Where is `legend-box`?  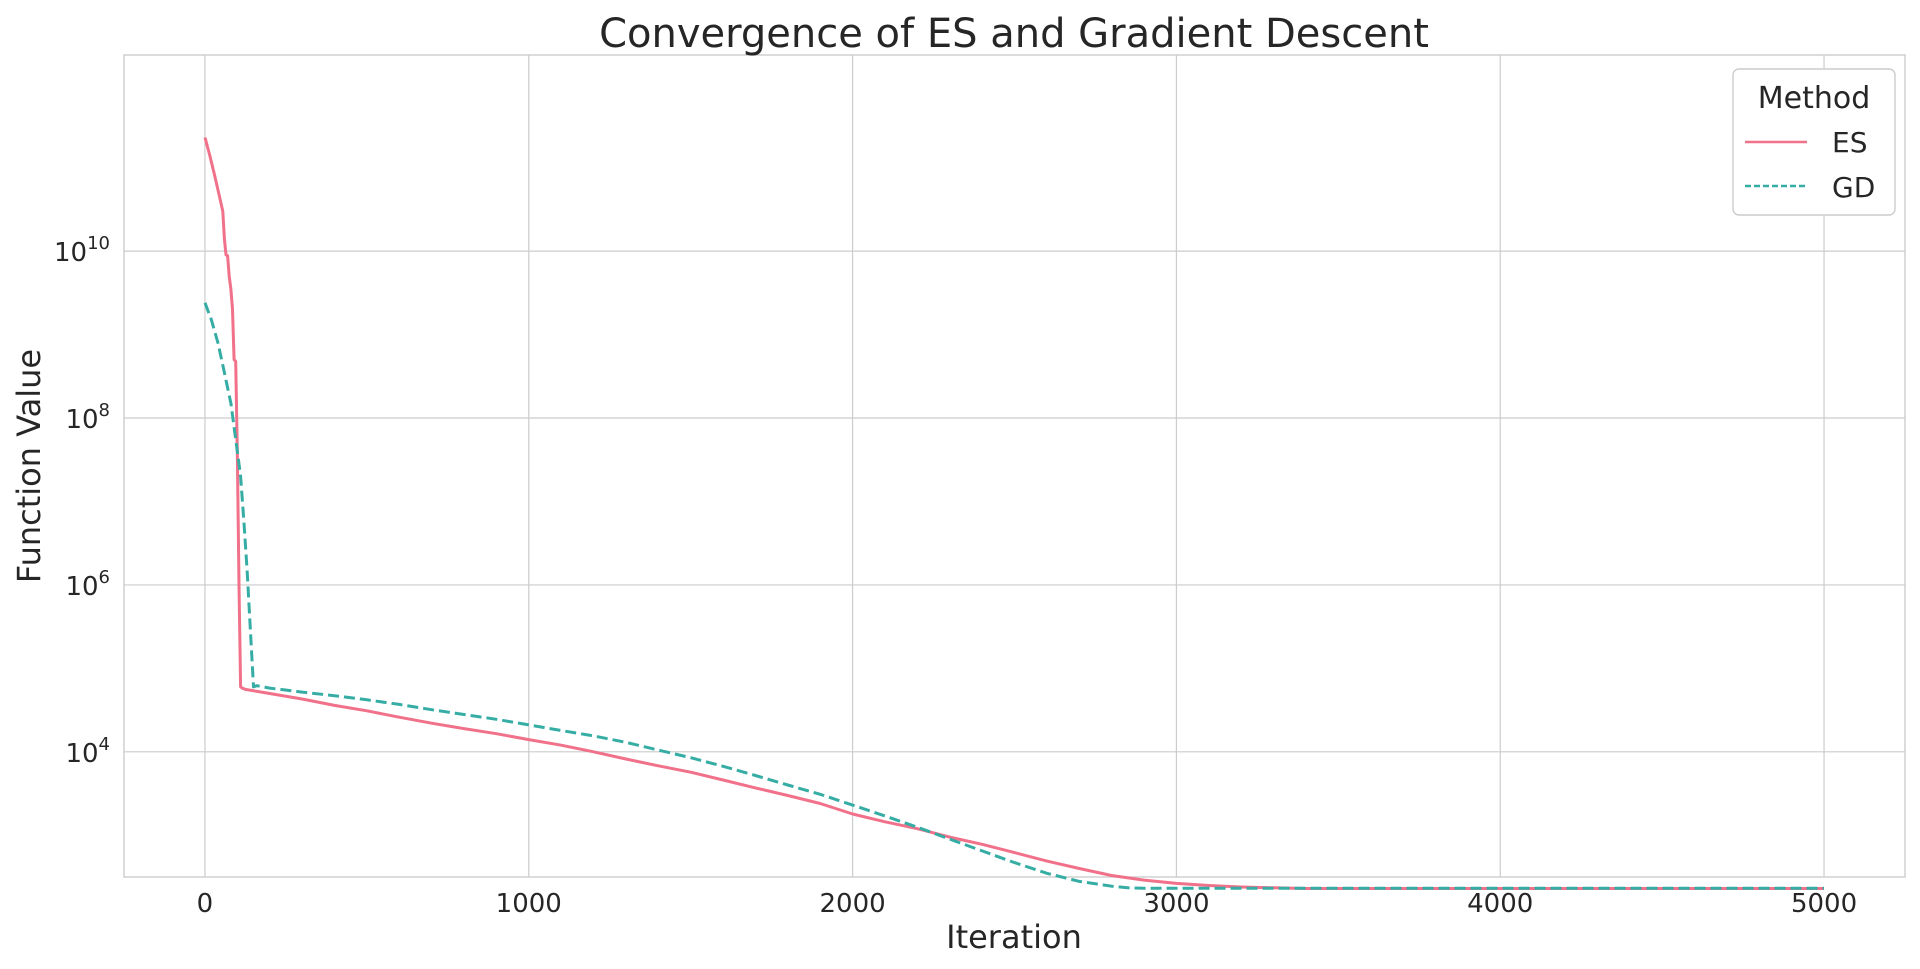
legend-box is located at coordinates (1814, 142).